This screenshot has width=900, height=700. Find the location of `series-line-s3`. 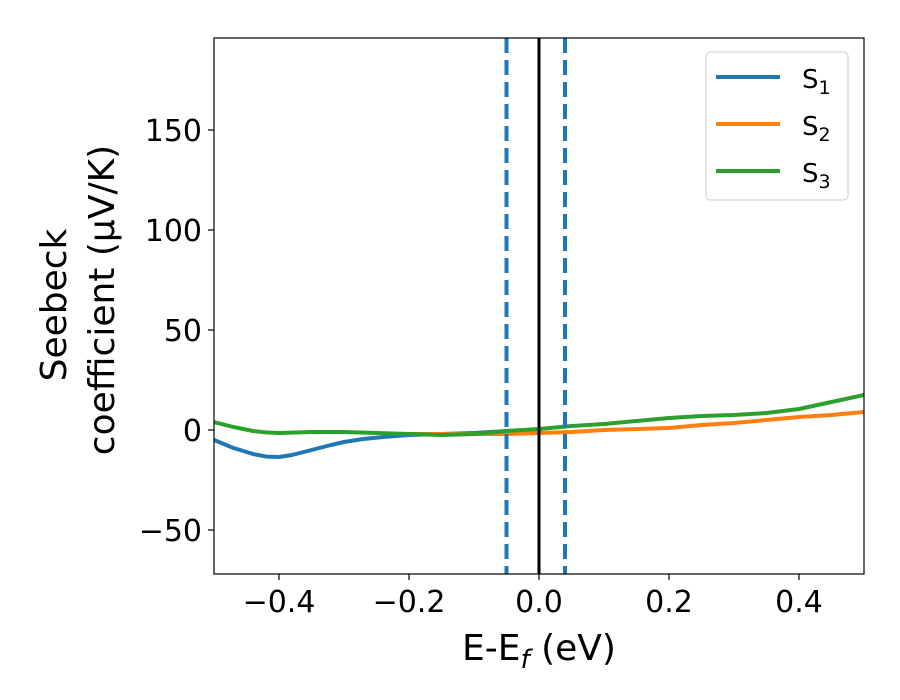

series-line-s3 is located at coordinates (539, 415).